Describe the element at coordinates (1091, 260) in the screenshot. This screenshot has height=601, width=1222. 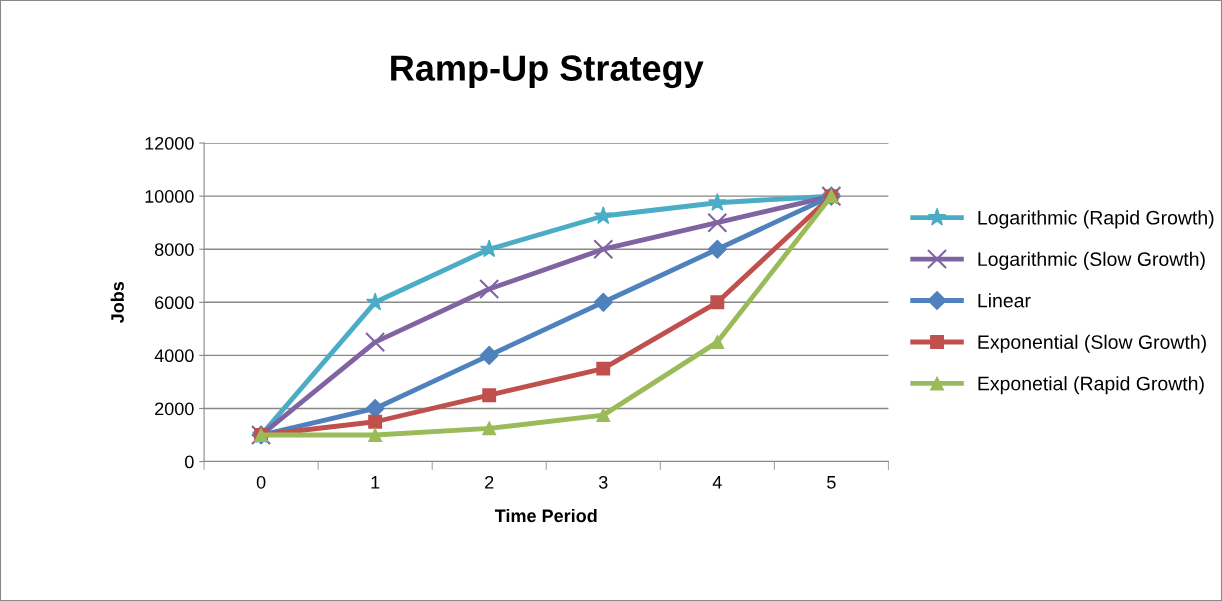
I see `legend-label: Logarithmic (Slow Growth)` at that location.